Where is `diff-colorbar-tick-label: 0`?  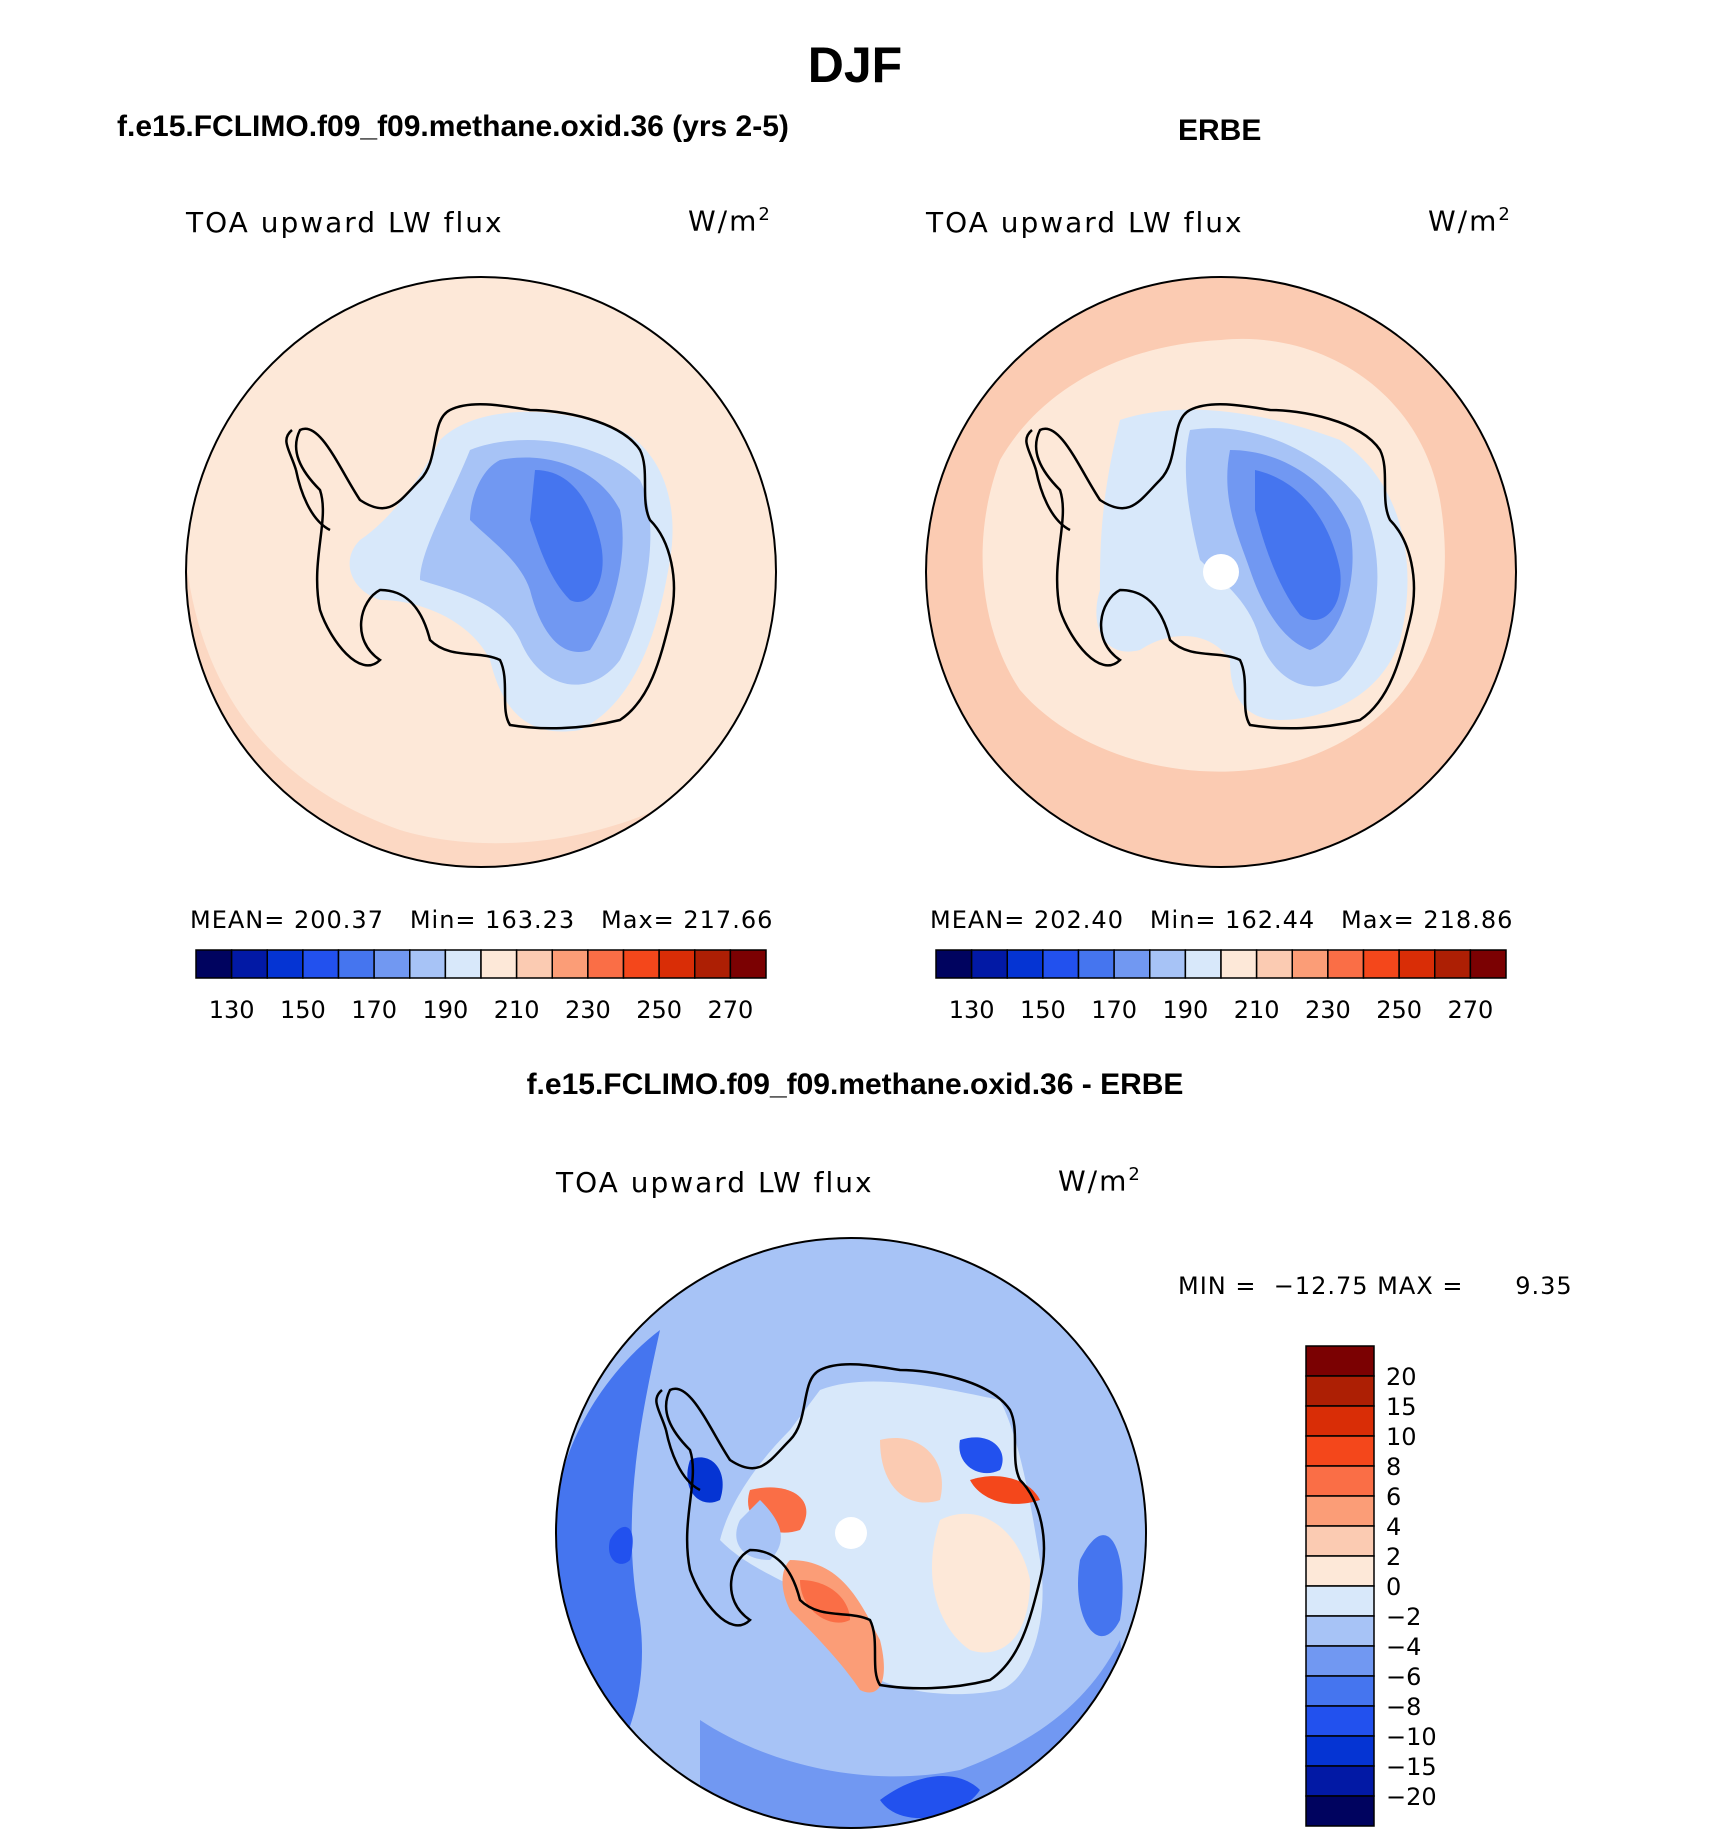
diff-colorbar-tick-label: 0 is located at coordinates (1393, 1587).